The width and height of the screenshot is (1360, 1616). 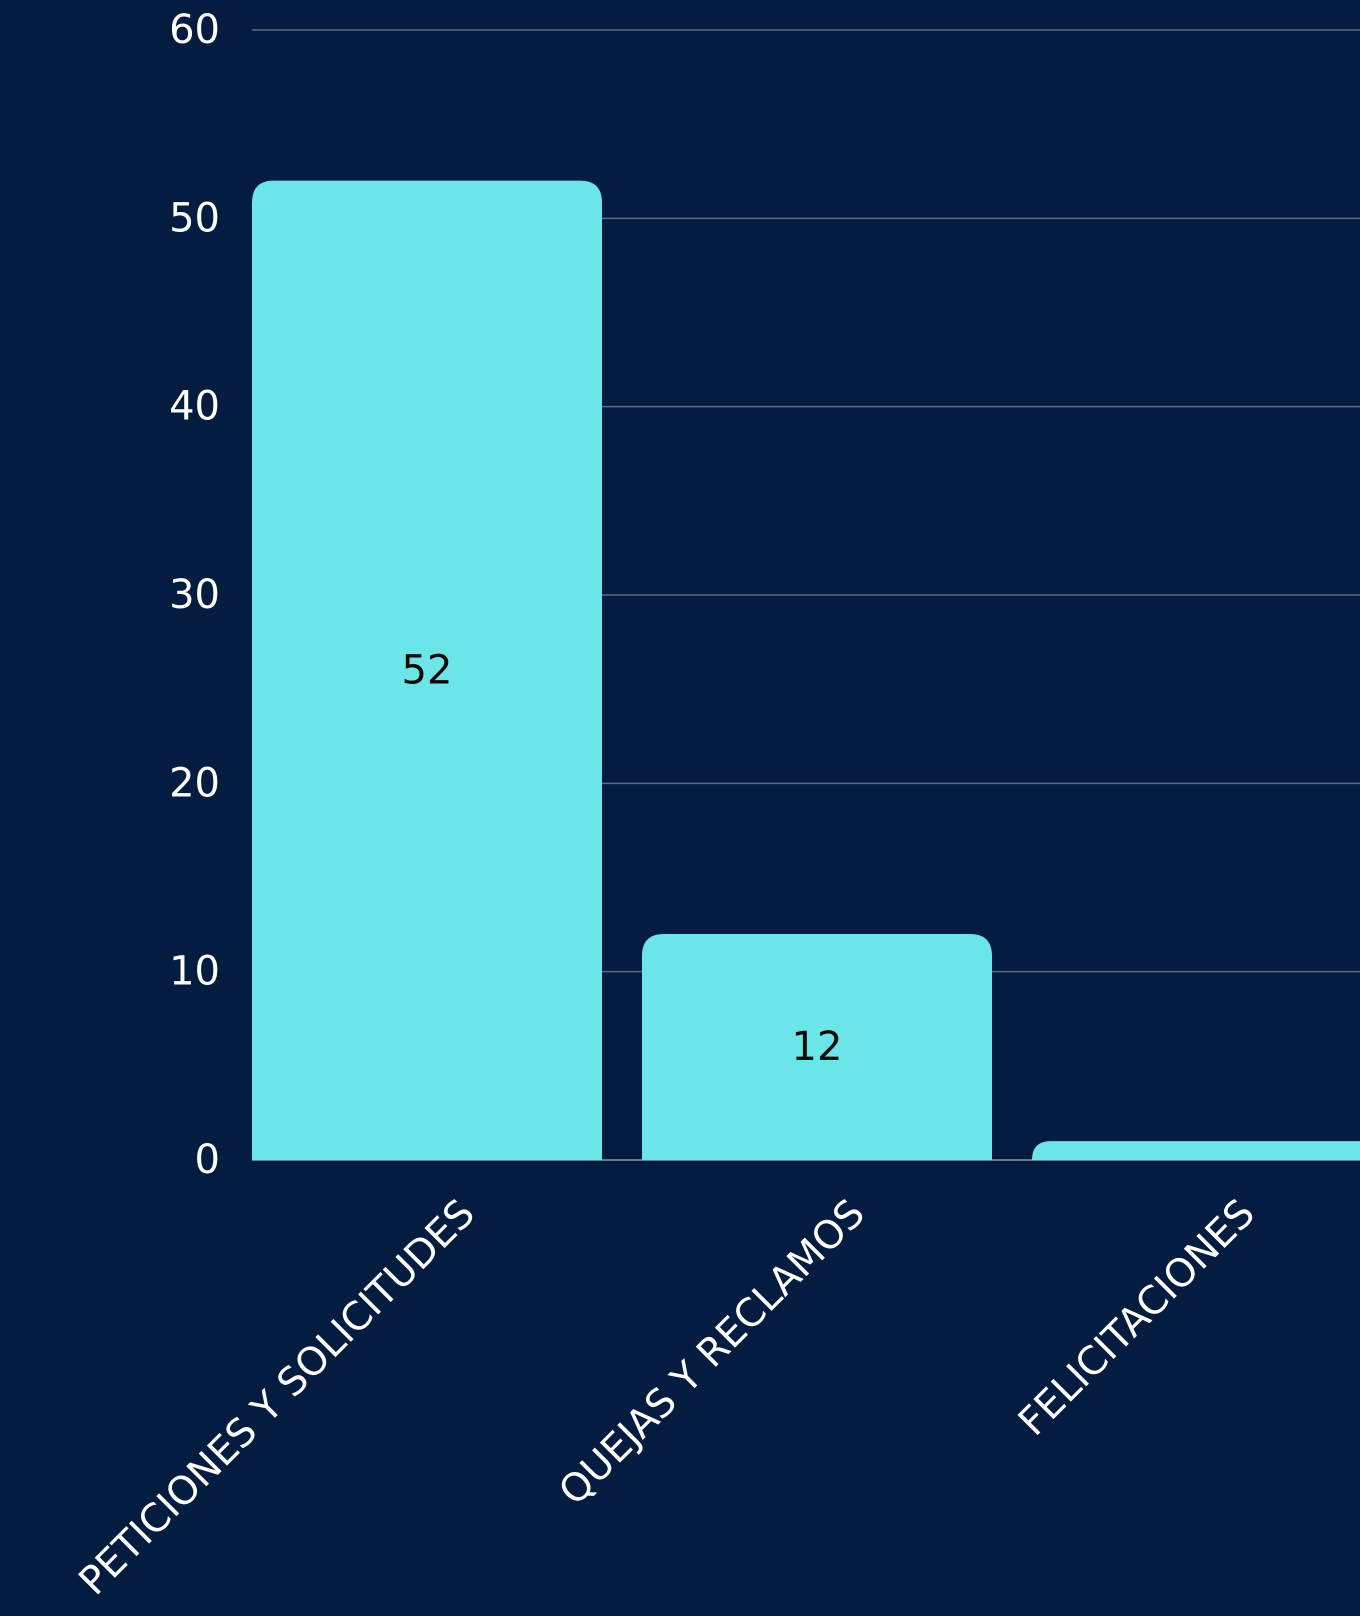 I want to click on y-tick-label: 0, so click(x=207, y=1160).